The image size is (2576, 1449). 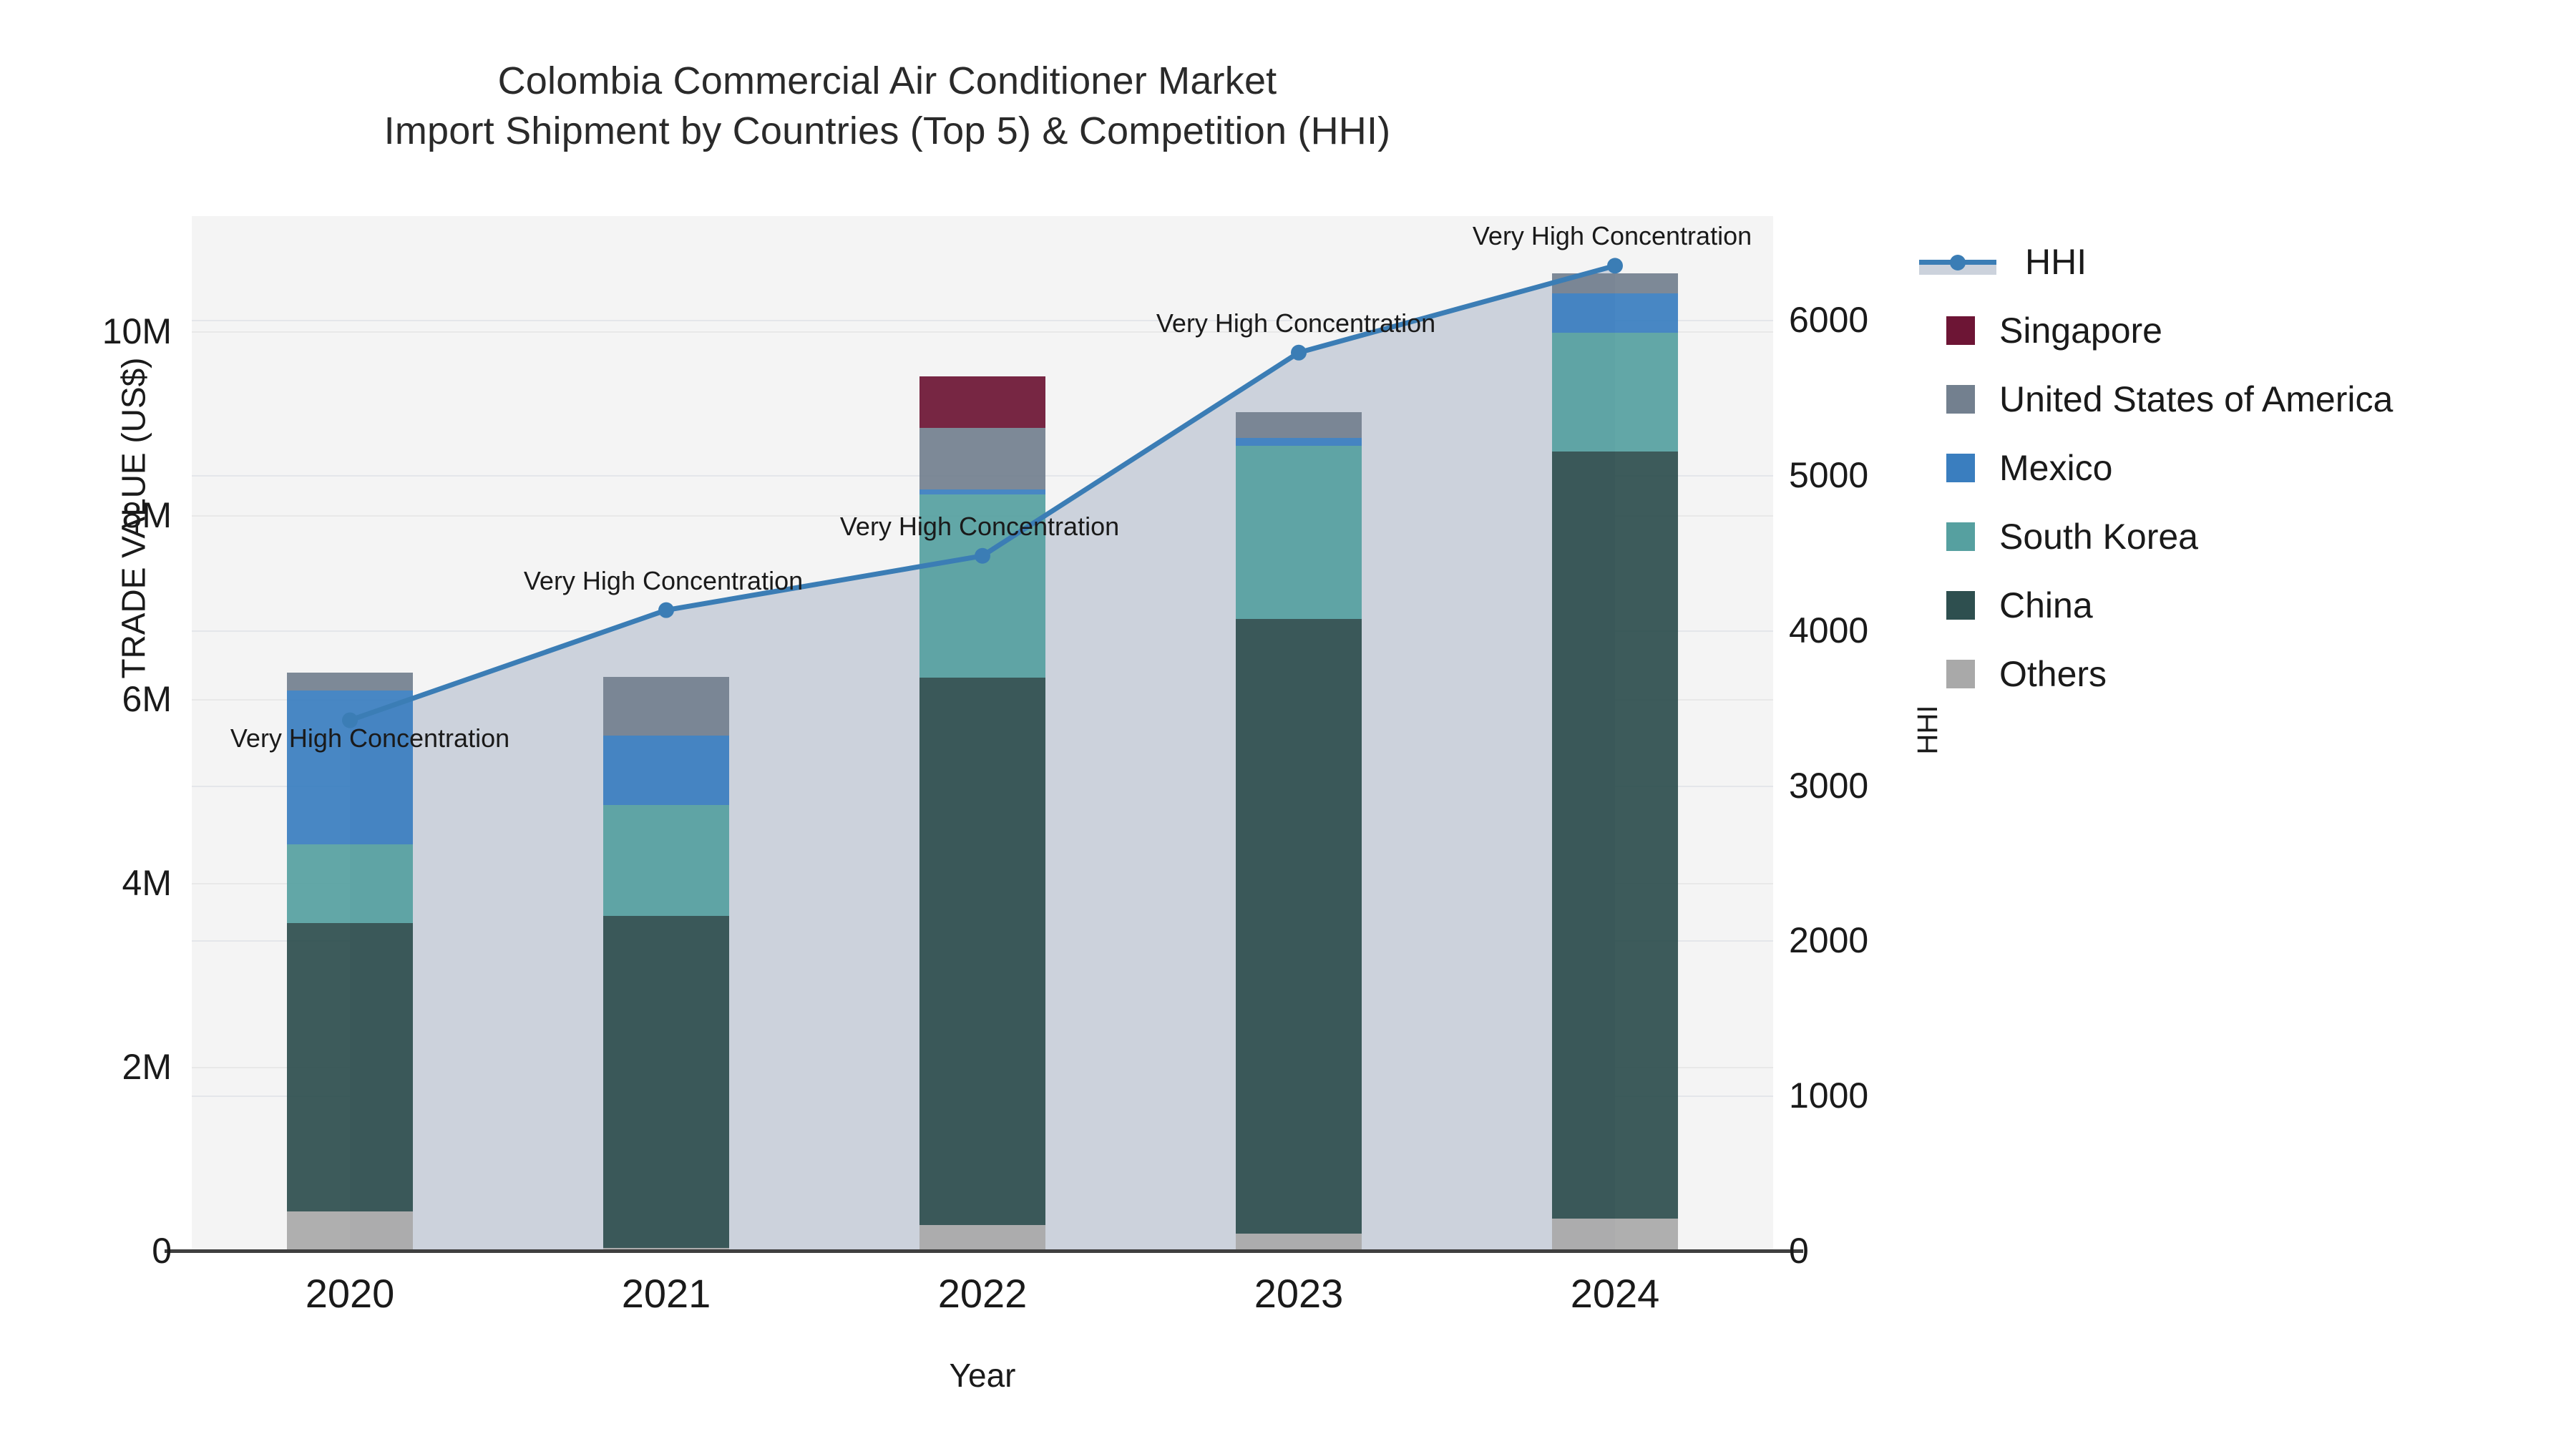 I want to click on legend-item-label: South Korea, so click(x=2098, y=537).